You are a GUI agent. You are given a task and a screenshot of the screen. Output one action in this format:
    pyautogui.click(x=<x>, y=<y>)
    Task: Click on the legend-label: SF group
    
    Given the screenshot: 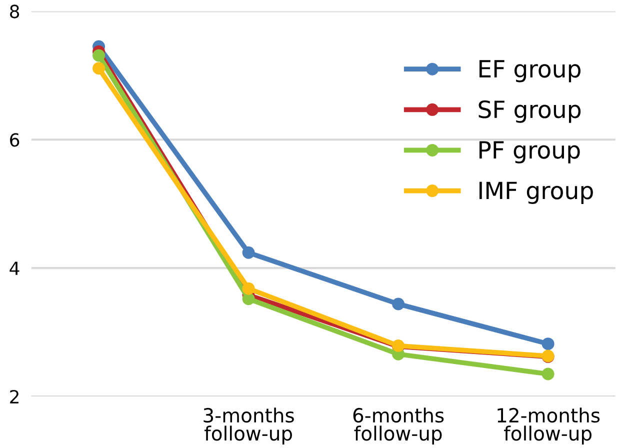 What is the action you would take?
    pyautogui.click(x=529, y=111)
    